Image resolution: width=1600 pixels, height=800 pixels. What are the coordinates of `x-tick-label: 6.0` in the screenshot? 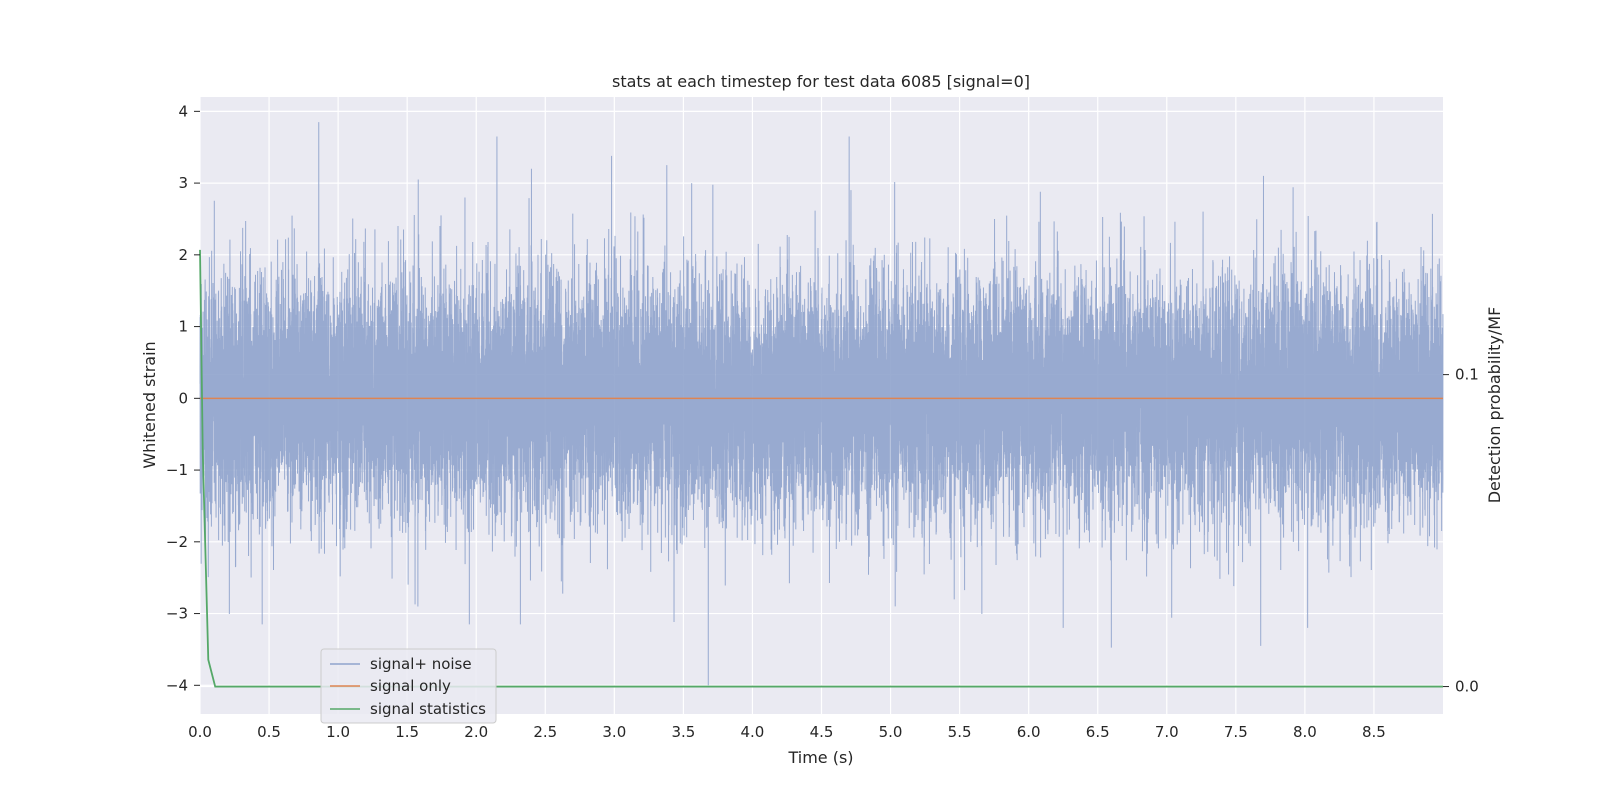 It's located at (1029, 732).